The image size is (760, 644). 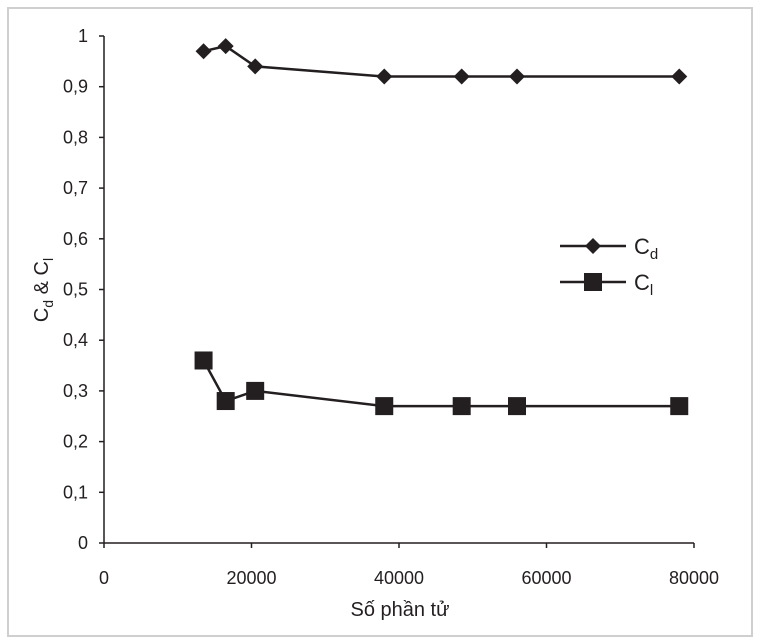 I want to click on y-tick-label: 0,6, so click(x=75, y=239).